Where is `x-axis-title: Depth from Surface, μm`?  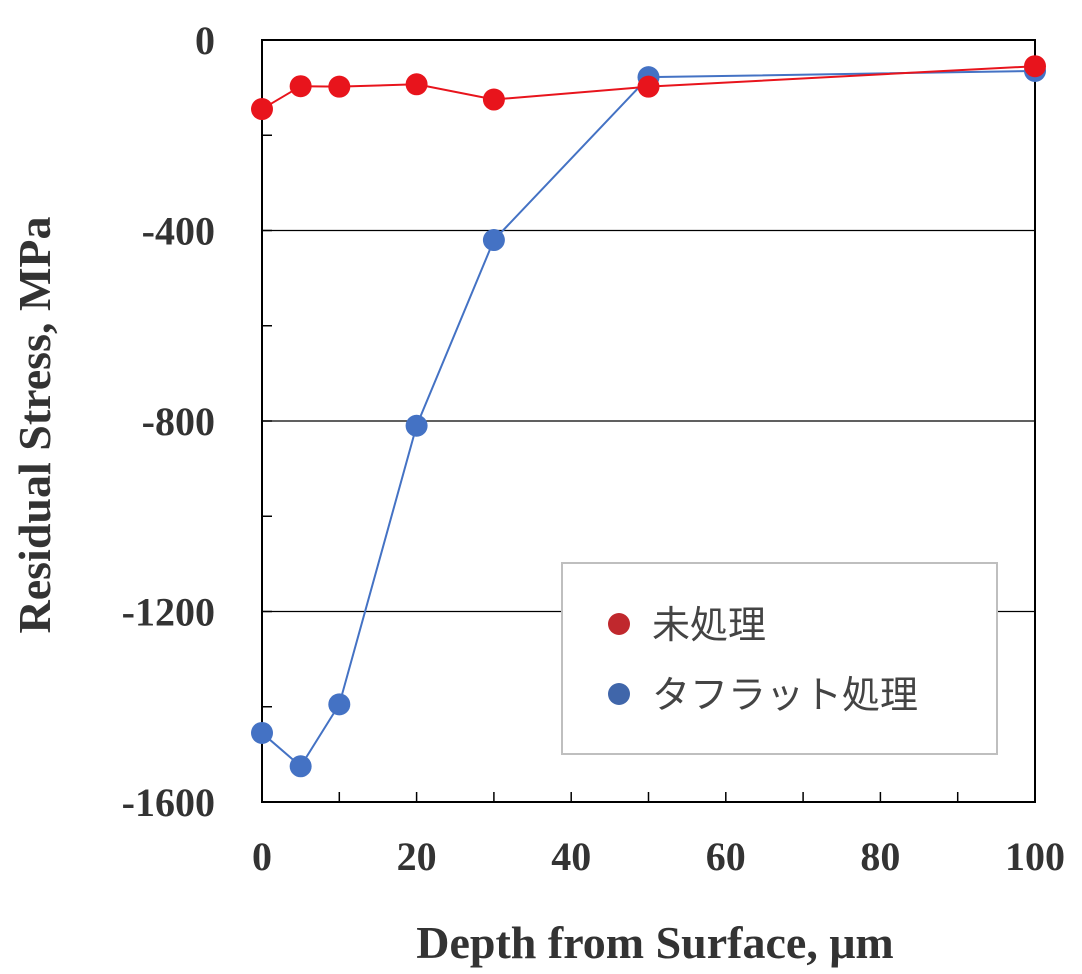 x-axis-title: Depth from Surface, μm is located at coordinates (654, 942).